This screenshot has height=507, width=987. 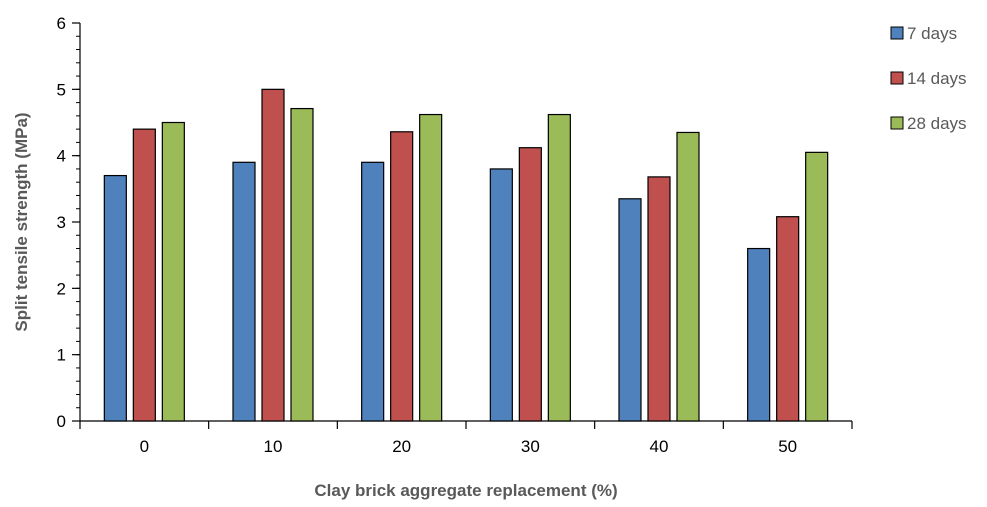 I want to click on y-tick-label: 4, so click(x=61, y=156).